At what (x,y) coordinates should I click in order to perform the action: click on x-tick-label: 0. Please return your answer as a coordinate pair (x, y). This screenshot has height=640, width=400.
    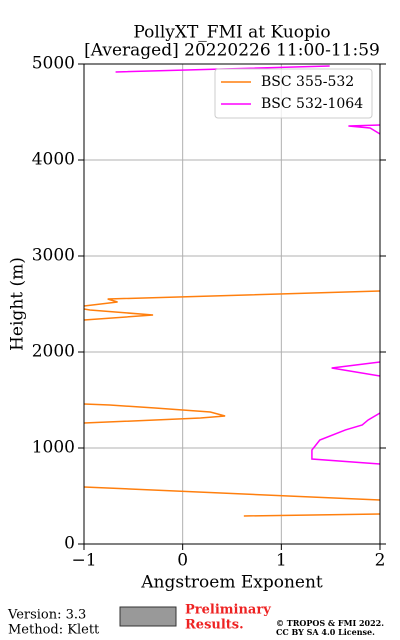
    Looking at the image, I should click on (182, 561).